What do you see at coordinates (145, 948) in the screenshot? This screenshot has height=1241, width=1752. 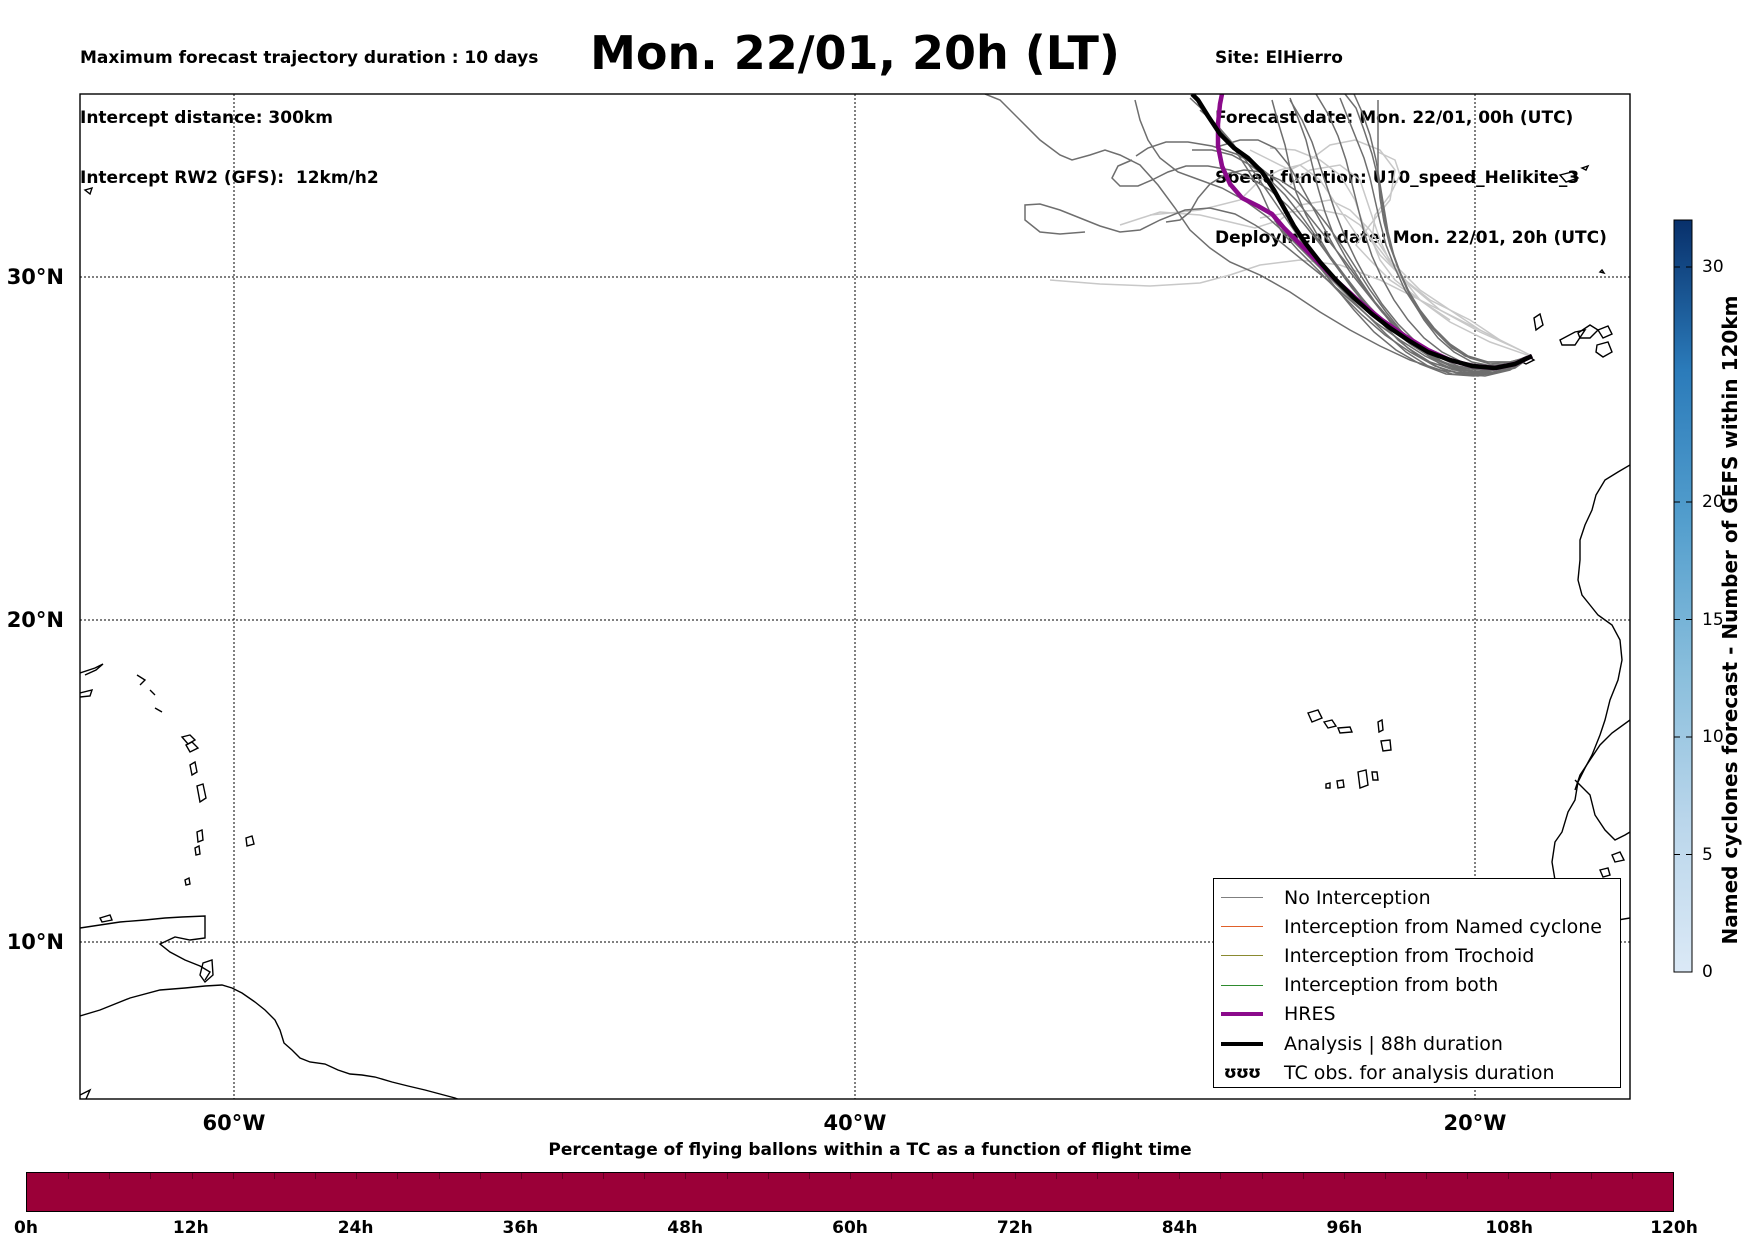 I see `coast-venezuela-north` at bounding box center [145, 948].